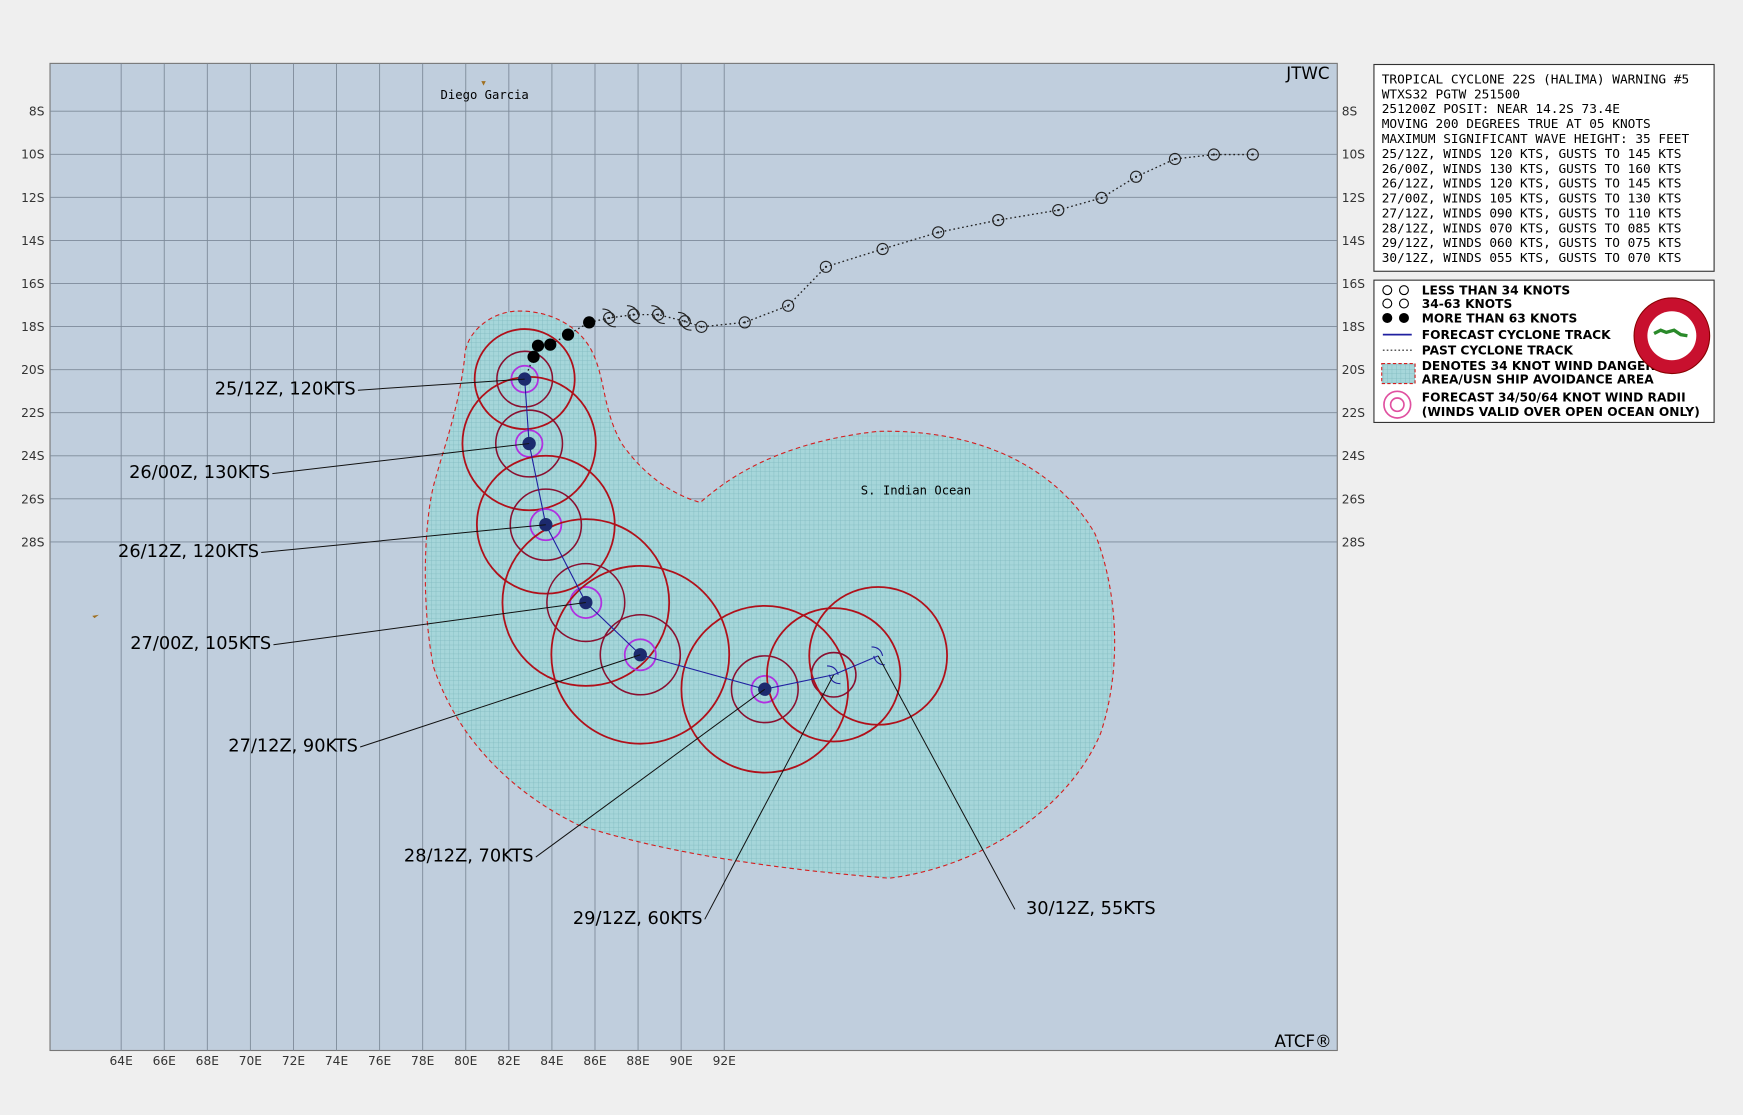 This screenshot has height=1115, width=1743. What do you see at coordinates (207, 1061) in the screenshot?
I see `lon-label: 68E` at bounding box center [207, 1061].